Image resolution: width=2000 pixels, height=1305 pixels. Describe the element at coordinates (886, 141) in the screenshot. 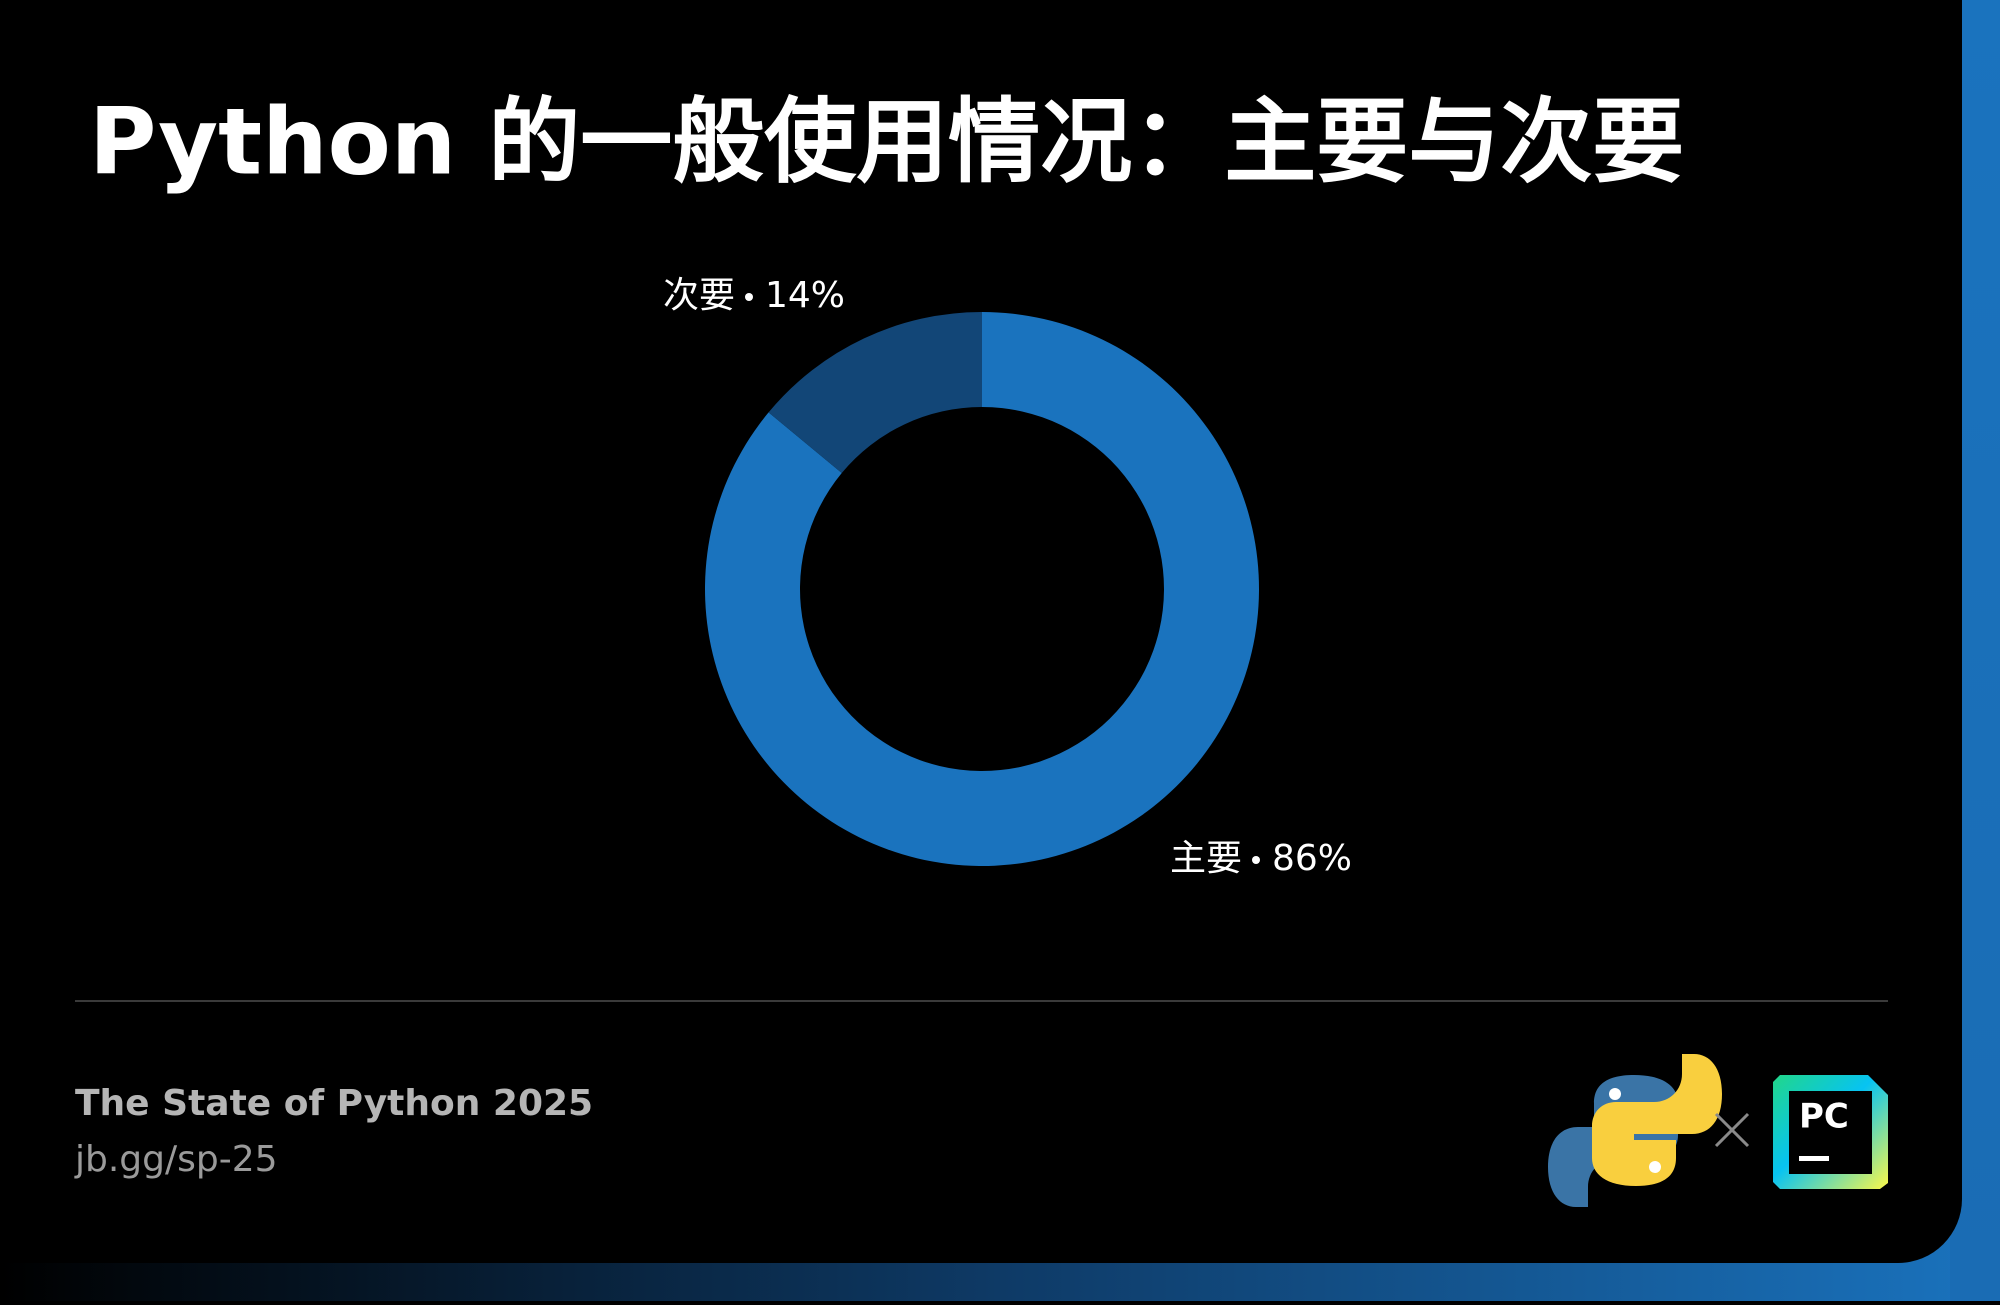

I see `chart-title: Python 的一般使用情况：主要与次要` at that location.